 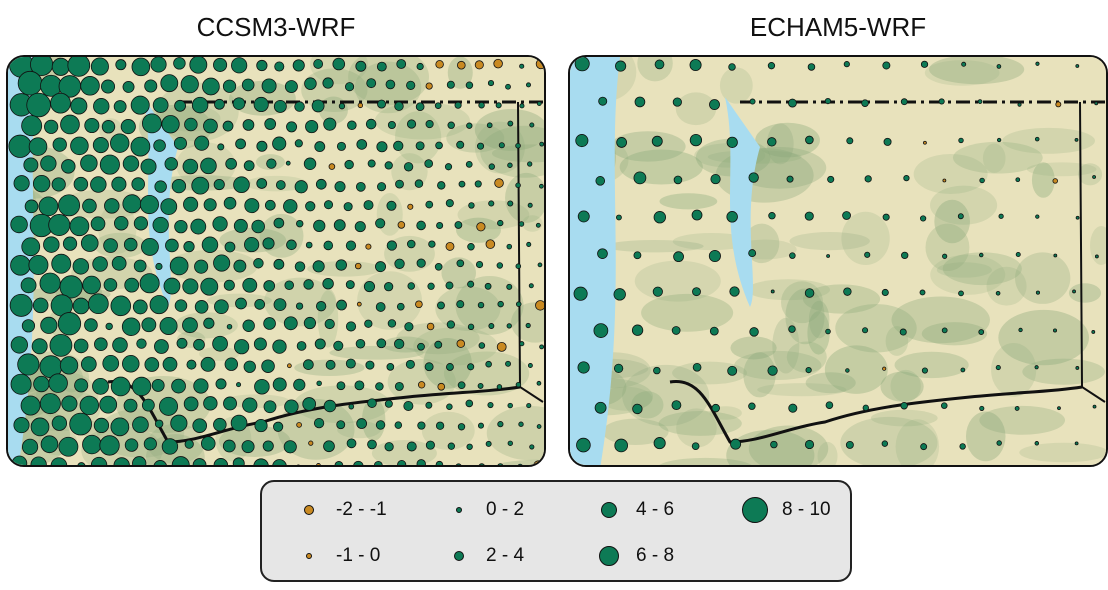 What do you see at coordinates (655, 555) in the screenshot?
I see `legend-label: 6 - 8` at bounding box center [655, 555].